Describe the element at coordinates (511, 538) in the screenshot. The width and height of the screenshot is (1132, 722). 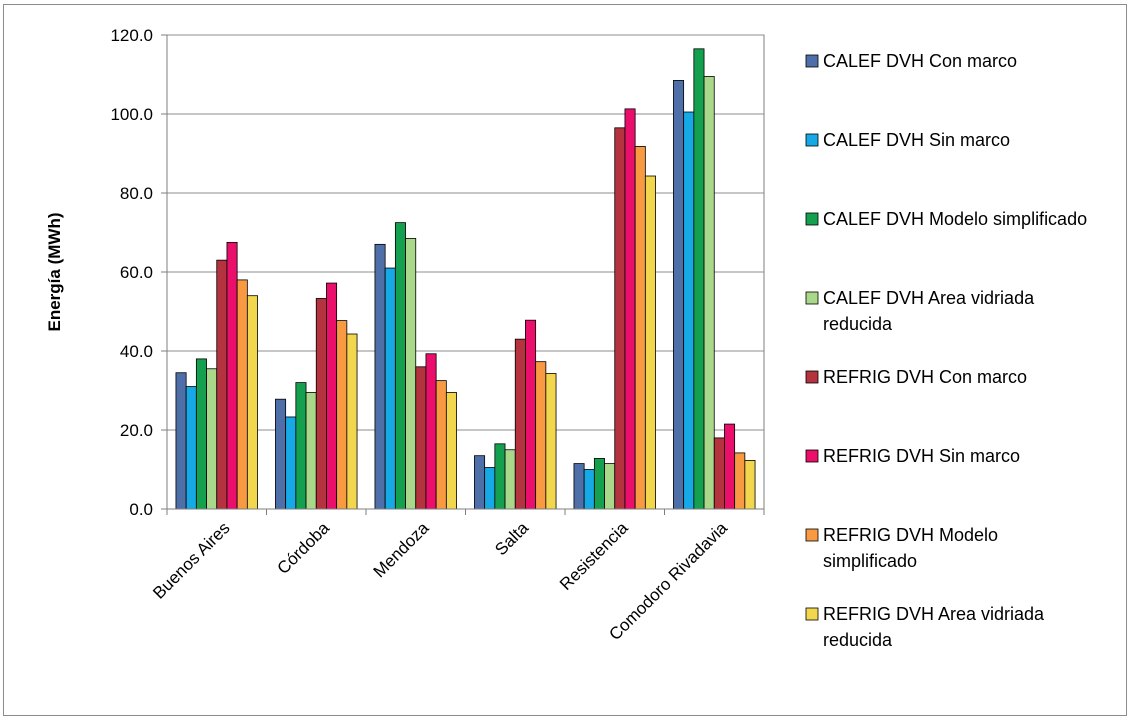
I see `x-category-label: Salta` at that location.